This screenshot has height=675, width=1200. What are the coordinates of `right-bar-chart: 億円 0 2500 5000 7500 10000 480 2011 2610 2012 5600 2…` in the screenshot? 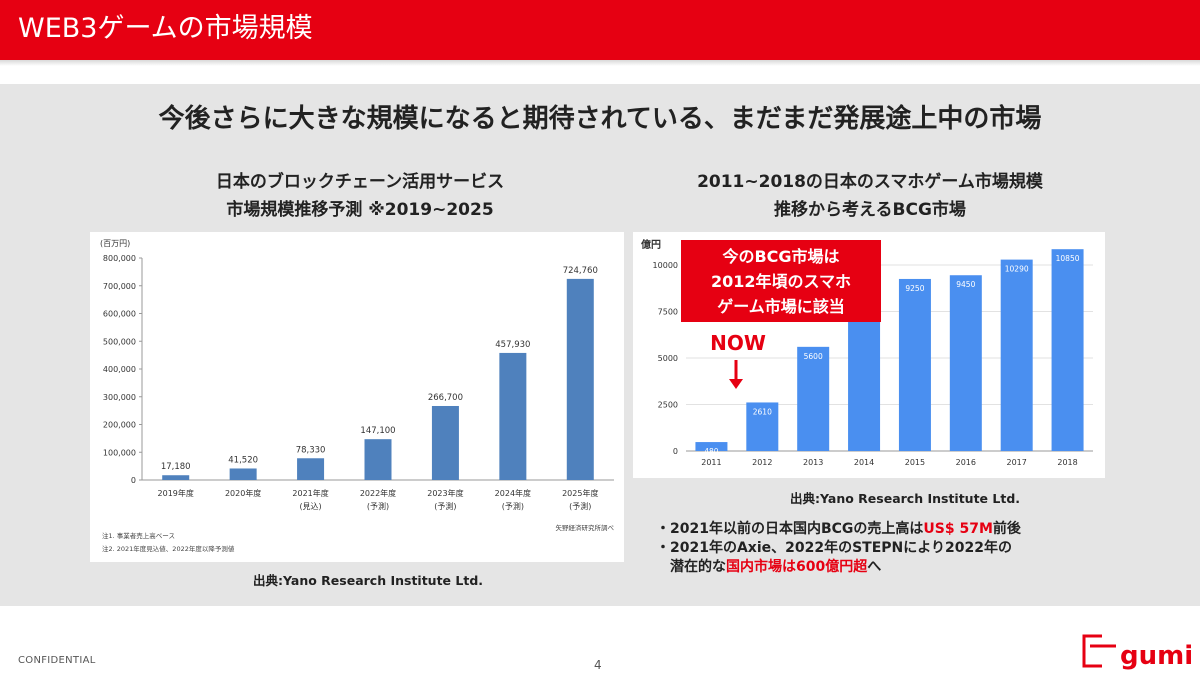 It's located at (867, 352).